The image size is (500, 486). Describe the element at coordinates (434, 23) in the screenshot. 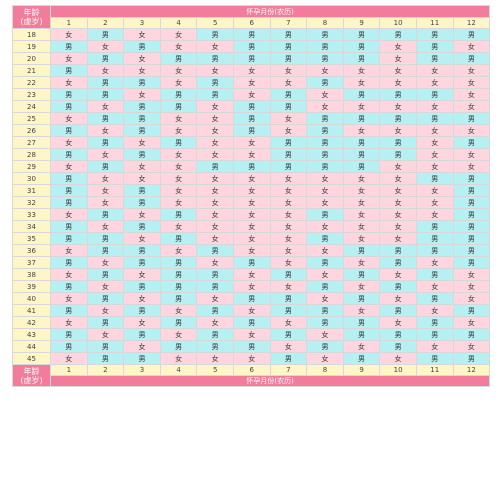

I see `header-month-11: 11` at that location.